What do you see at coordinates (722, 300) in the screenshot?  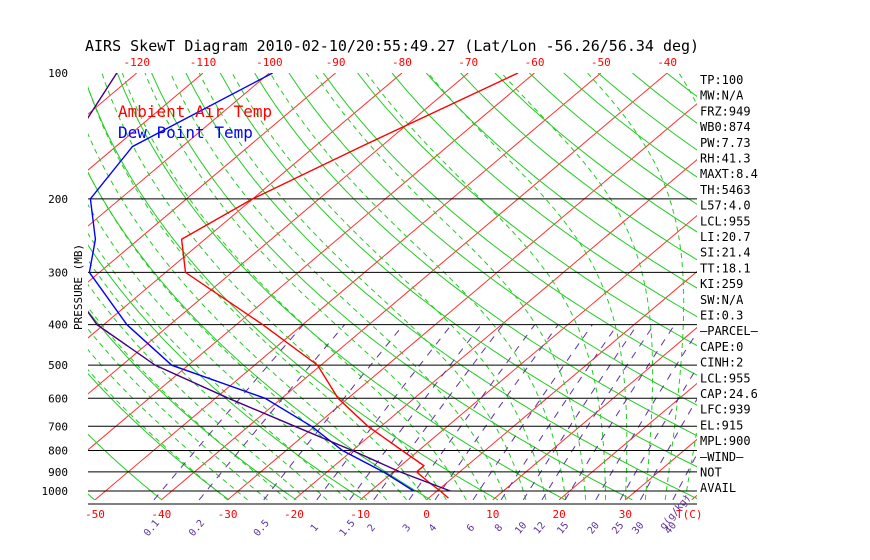 I see `index-item: SW:N/A` at bounding box center [722, 300].